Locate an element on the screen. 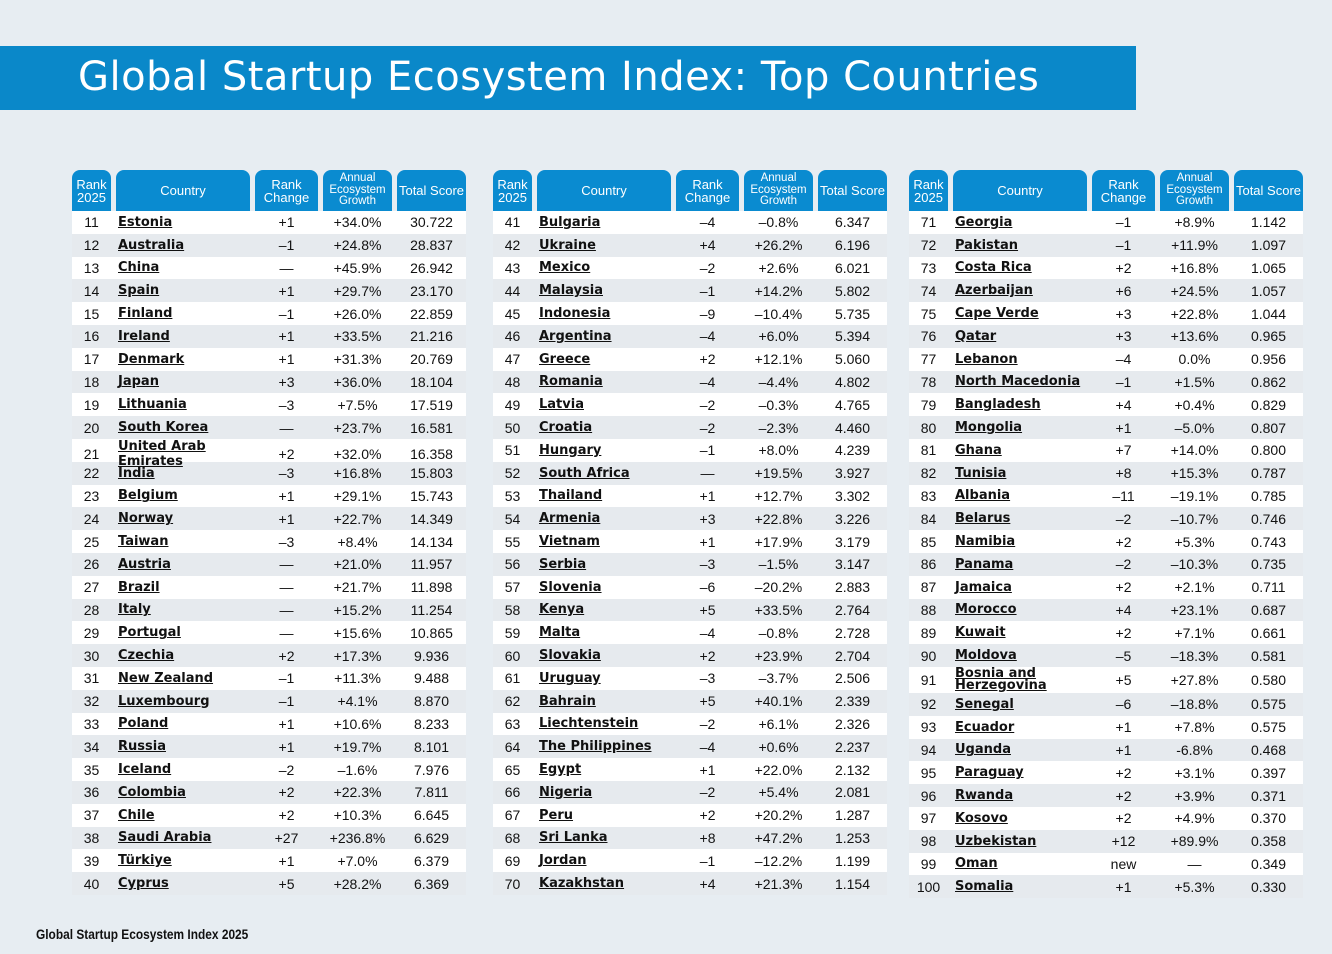 This screenshot has height=954, width=1332. country-link: North Macedonia is located at coordinates (1018, 382).